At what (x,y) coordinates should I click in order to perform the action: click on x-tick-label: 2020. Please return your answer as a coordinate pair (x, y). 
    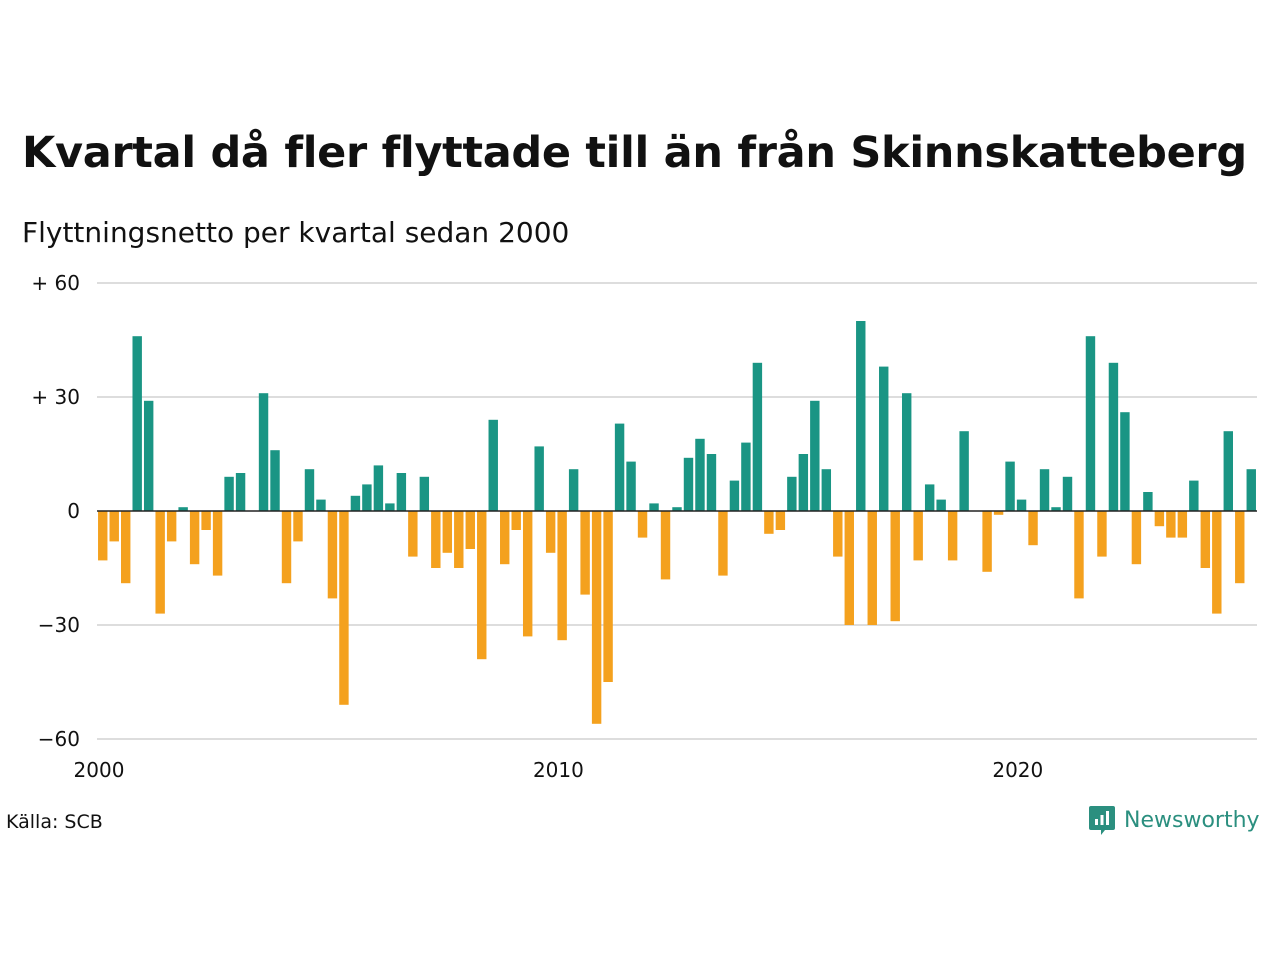
    Looking at the image, I should click on (1017, 770).